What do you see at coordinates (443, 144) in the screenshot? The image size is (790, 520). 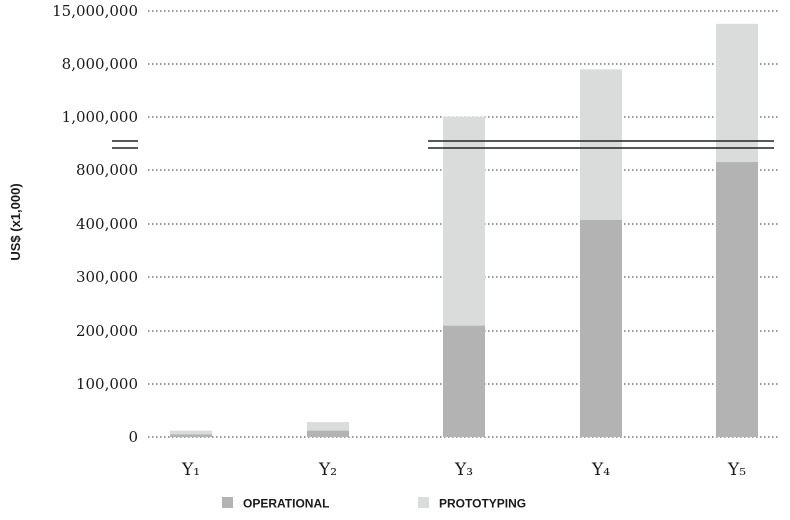 I see `axis-break` at bounding box center [443, 144].